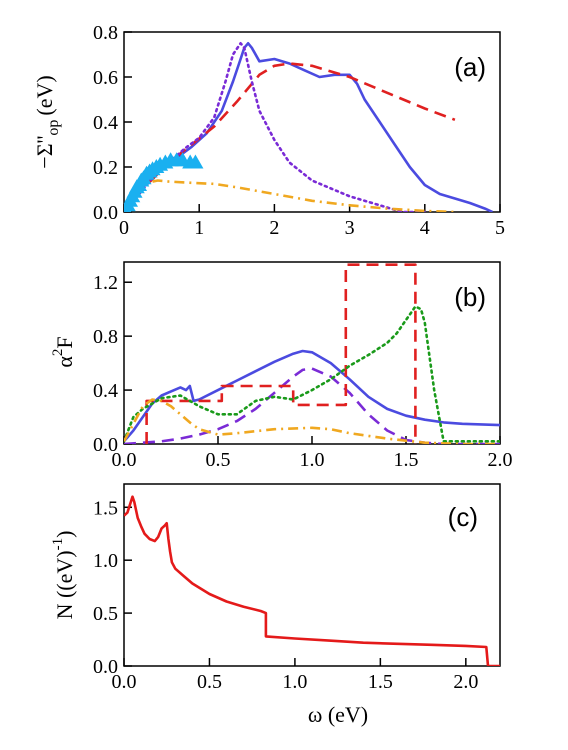 This screenshot has height=750, width=568. Describe the element at coordinates (124, 228) in the screenshot. I see `x-tick-label: 0` at that location.